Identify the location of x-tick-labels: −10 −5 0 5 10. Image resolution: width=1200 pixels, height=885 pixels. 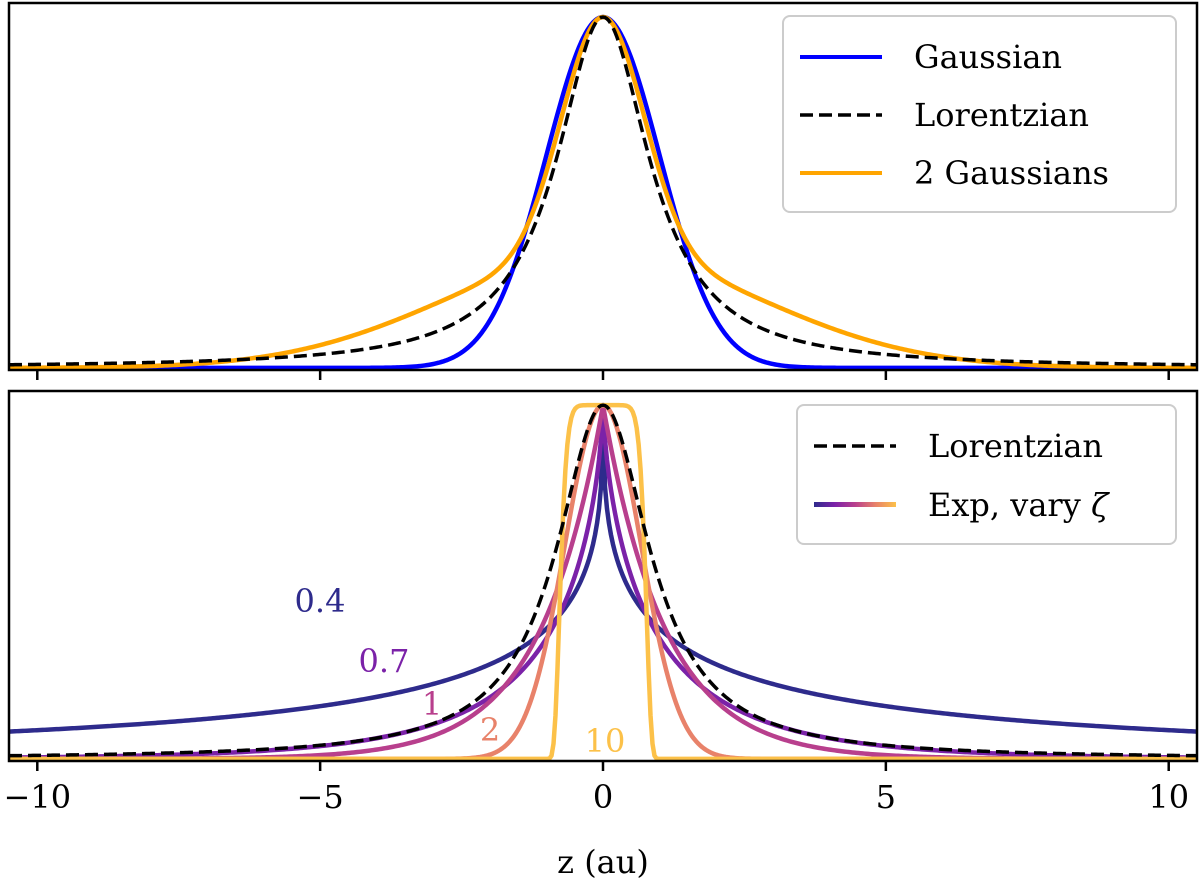
(597, 797).